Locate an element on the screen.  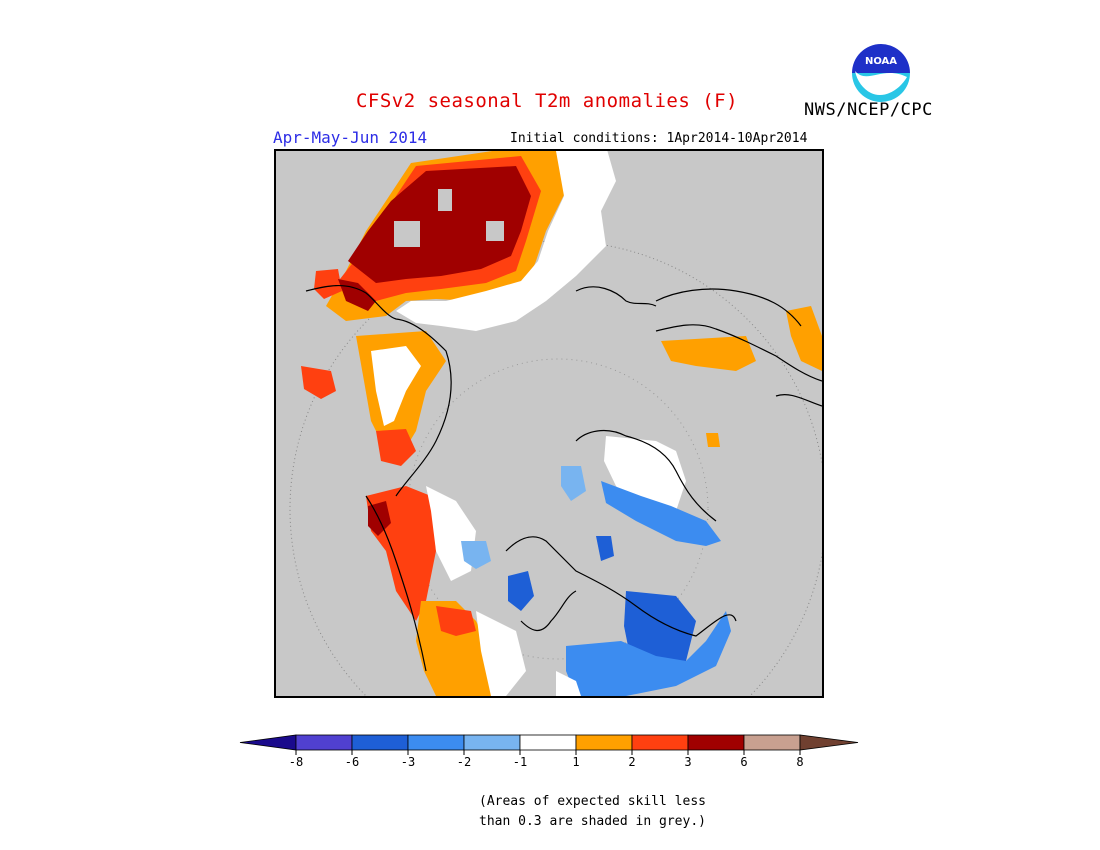
skill-note-line-2: than 0.3 are shaded in grey.) is located at coordinates (592, 821).